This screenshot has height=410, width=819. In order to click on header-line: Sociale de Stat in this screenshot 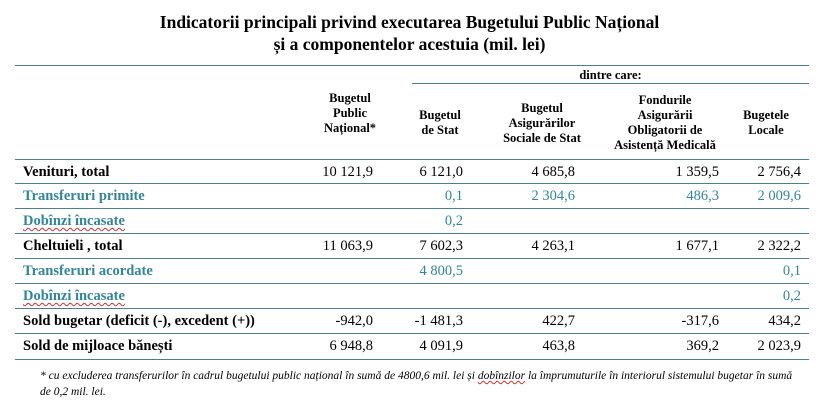, I will do `click(542, 138)`.